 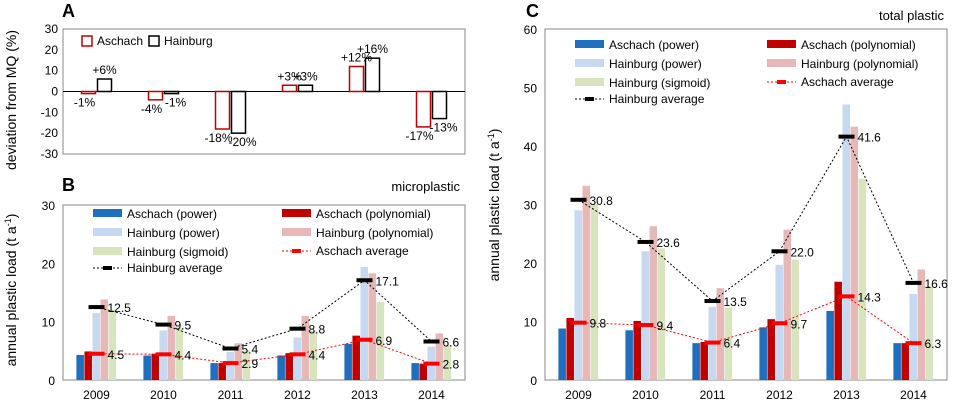 What do you see at coordinates (937, 284) in the screenshot?
I see `avg-label-hainburg: 16.6` at bounding box center [937, 284].